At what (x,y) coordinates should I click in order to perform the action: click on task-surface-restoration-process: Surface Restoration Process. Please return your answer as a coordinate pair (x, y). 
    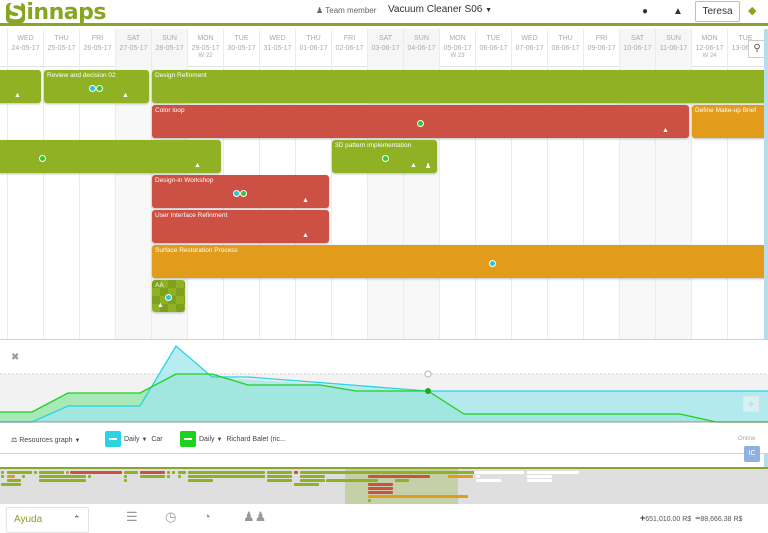
    Looking at the image, I should click on (460, 261).